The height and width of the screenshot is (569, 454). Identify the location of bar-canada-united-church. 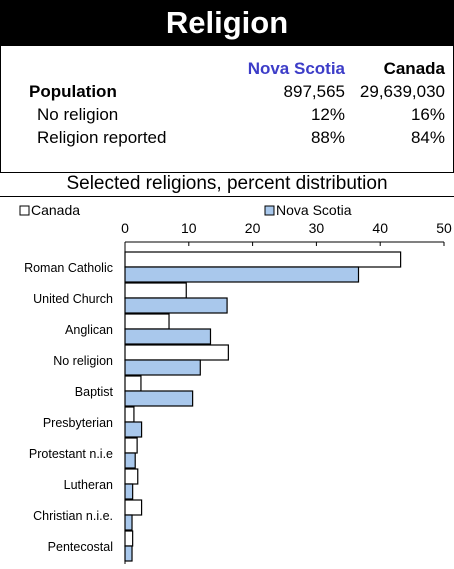
(155, 290).